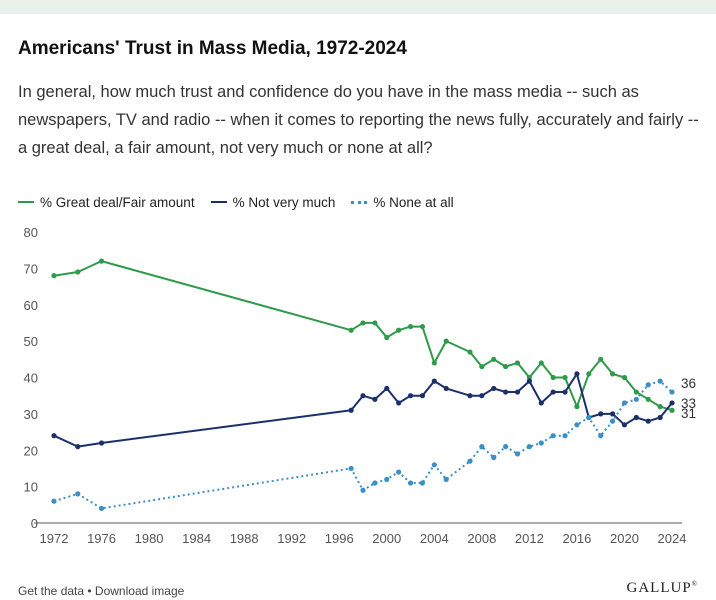 The height and width of the screenshot is (600, 716). What do you see at coordinates (688, 413) in the screenshot?
I see `end-value-label-0: 31` at bounding box center [688, 413].